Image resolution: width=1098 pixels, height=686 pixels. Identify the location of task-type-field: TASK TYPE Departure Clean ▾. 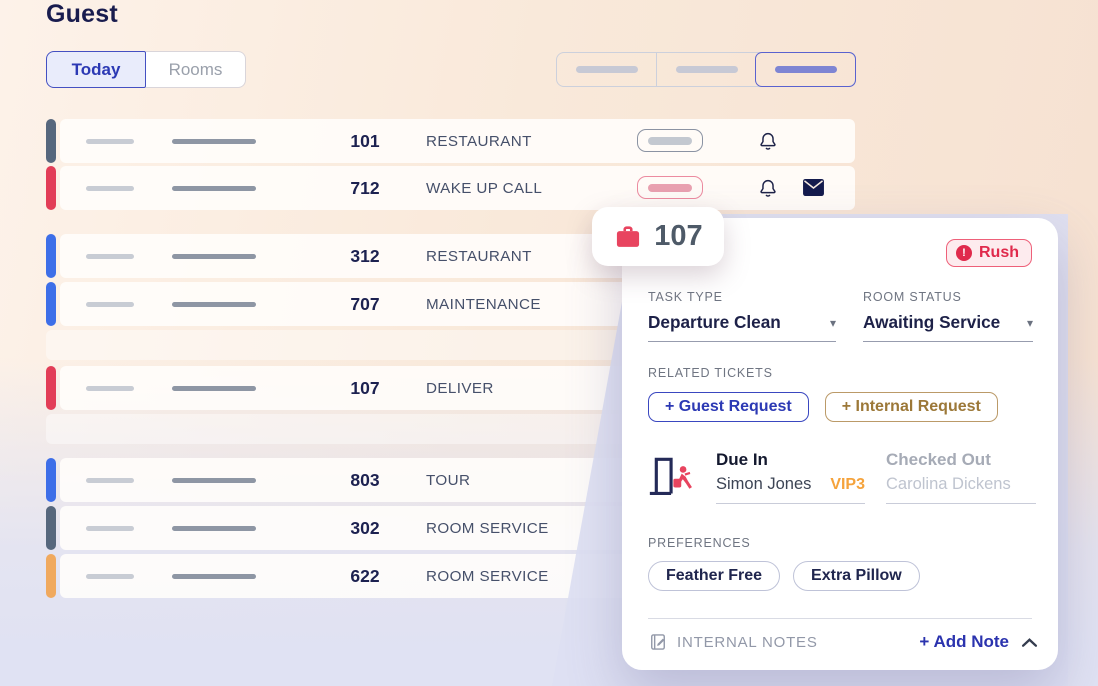
(742, 316).